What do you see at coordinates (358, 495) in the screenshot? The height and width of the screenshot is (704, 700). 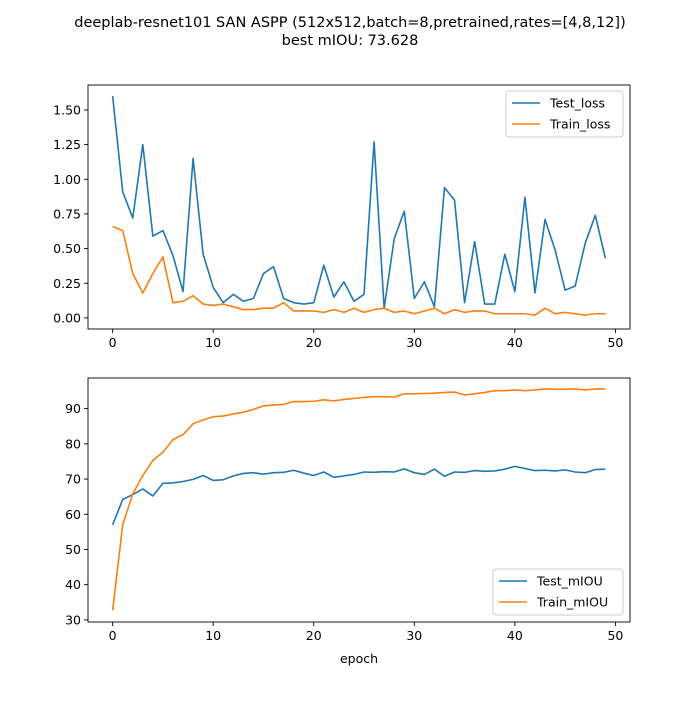 I see `test-miou-line` at bounding box center [358, 495].